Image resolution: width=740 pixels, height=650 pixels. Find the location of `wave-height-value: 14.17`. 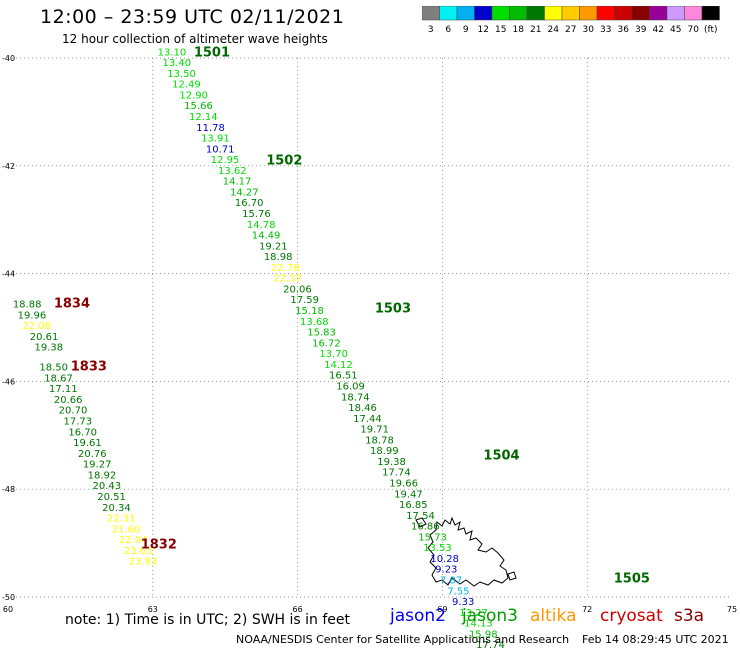

wave-height-value: 14.17 is located at coordinates (237, 182).